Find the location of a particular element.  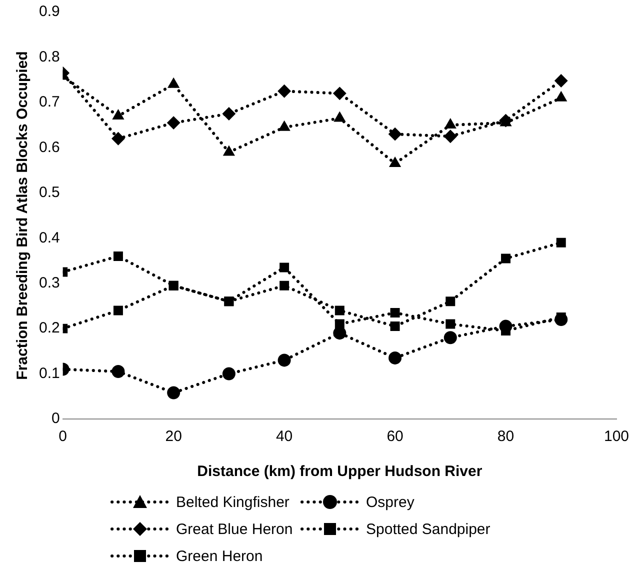

y-tick-label: 0.2 is located at coordinates (49, 328).